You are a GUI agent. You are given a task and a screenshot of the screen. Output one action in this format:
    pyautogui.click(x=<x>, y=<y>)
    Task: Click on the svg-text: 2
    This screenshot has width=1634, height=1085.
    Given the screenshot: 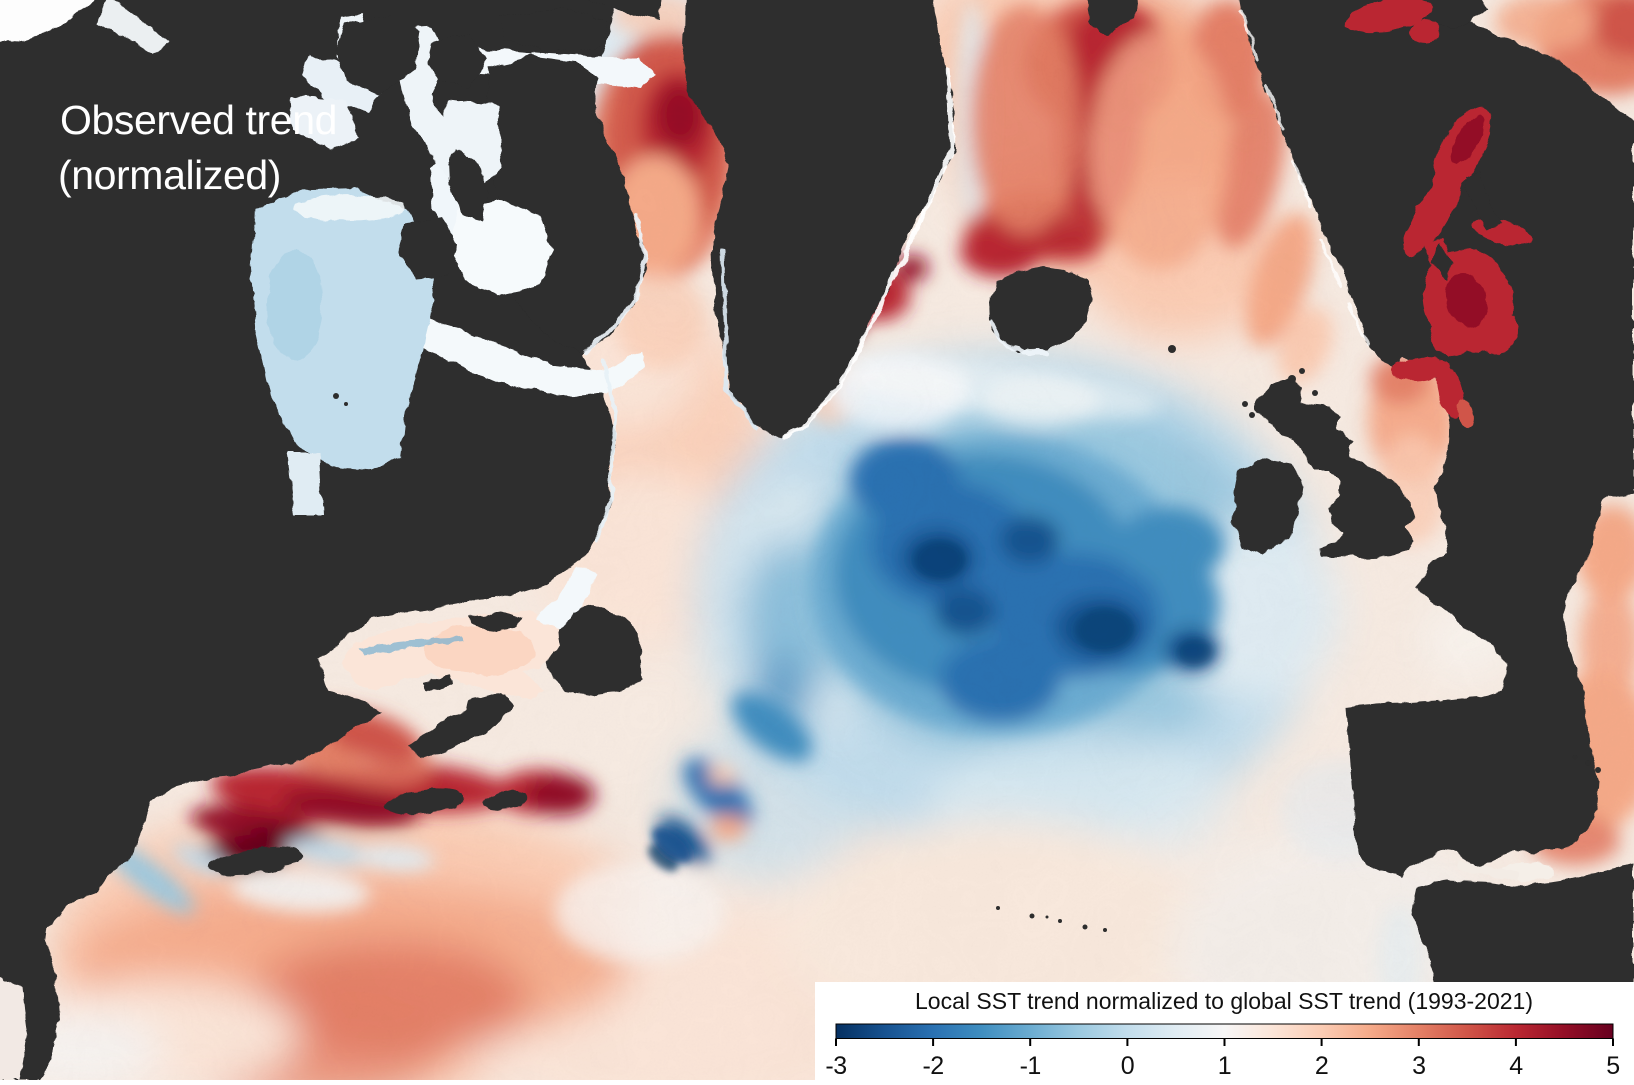 What is the action you would take?
    pyautogui.click(x=1321, y=1066)
    